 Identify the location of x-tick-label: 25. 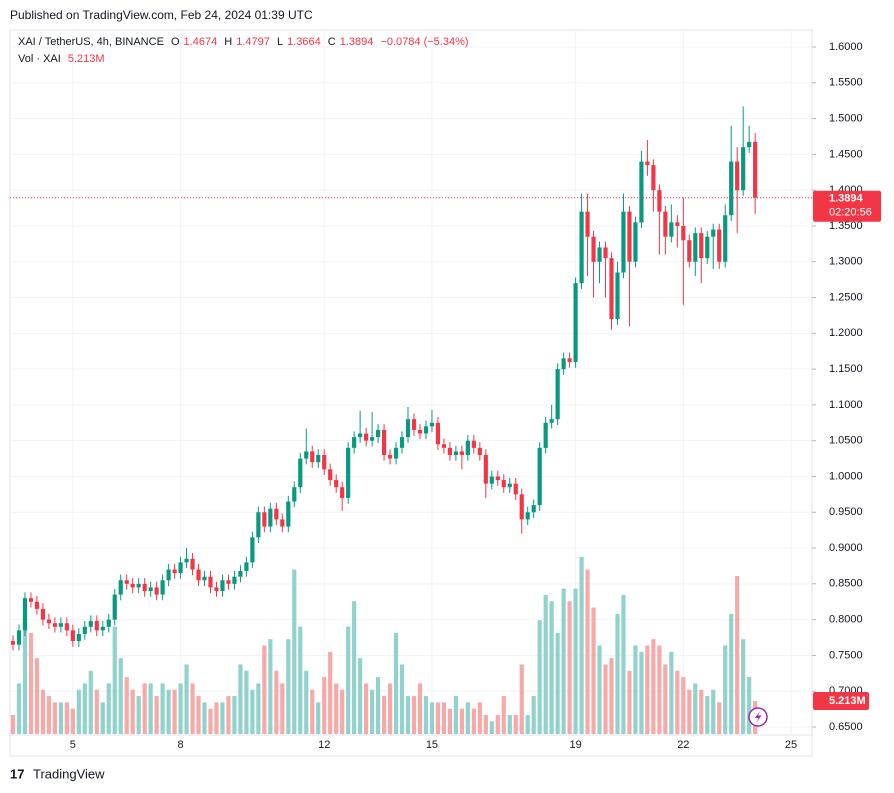
(791, 745).